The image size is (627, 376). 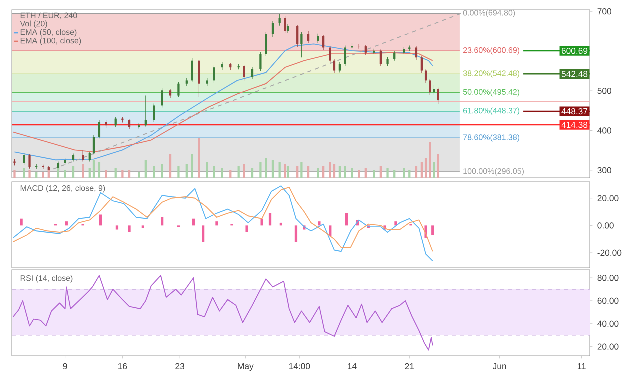 What do you see at coordinates (491, 93) in the screenshot?
I see `ref-line-label: 50.00%(495.42)` at bounding box center [491, 93].